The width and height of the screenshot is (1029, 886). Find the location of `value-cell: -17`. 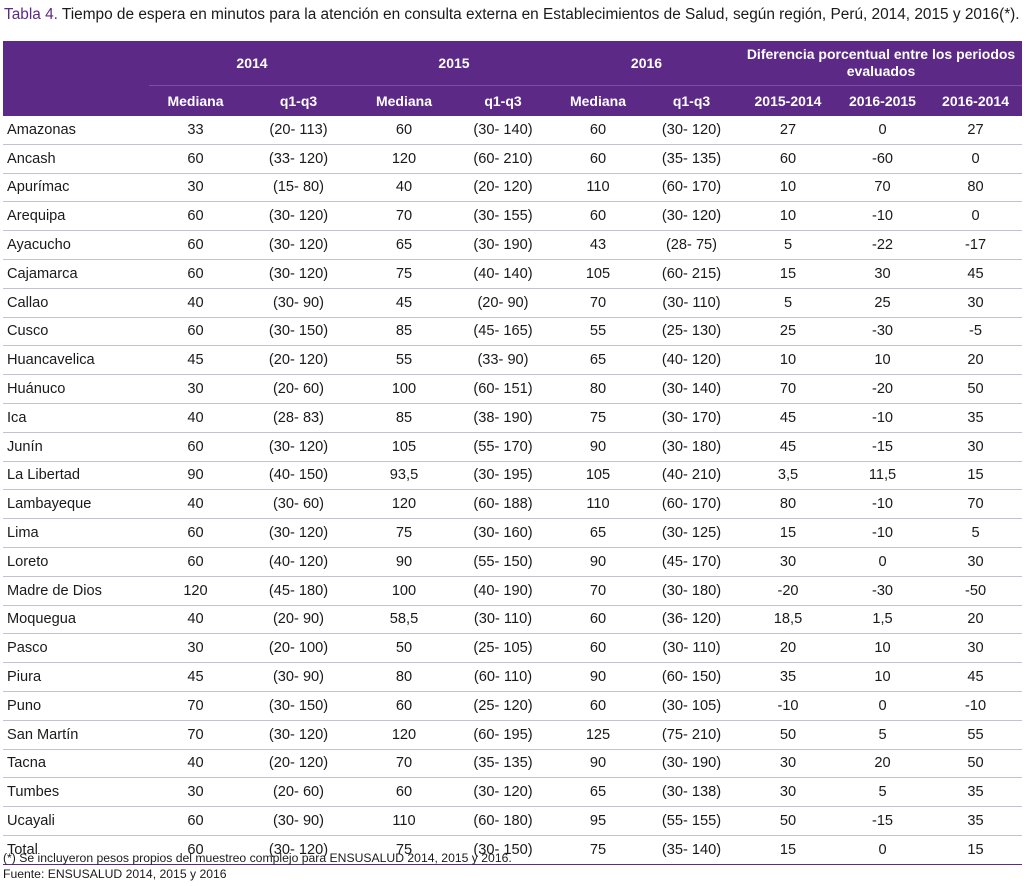

value-cell: -17 is located at coordinates (976, 245).